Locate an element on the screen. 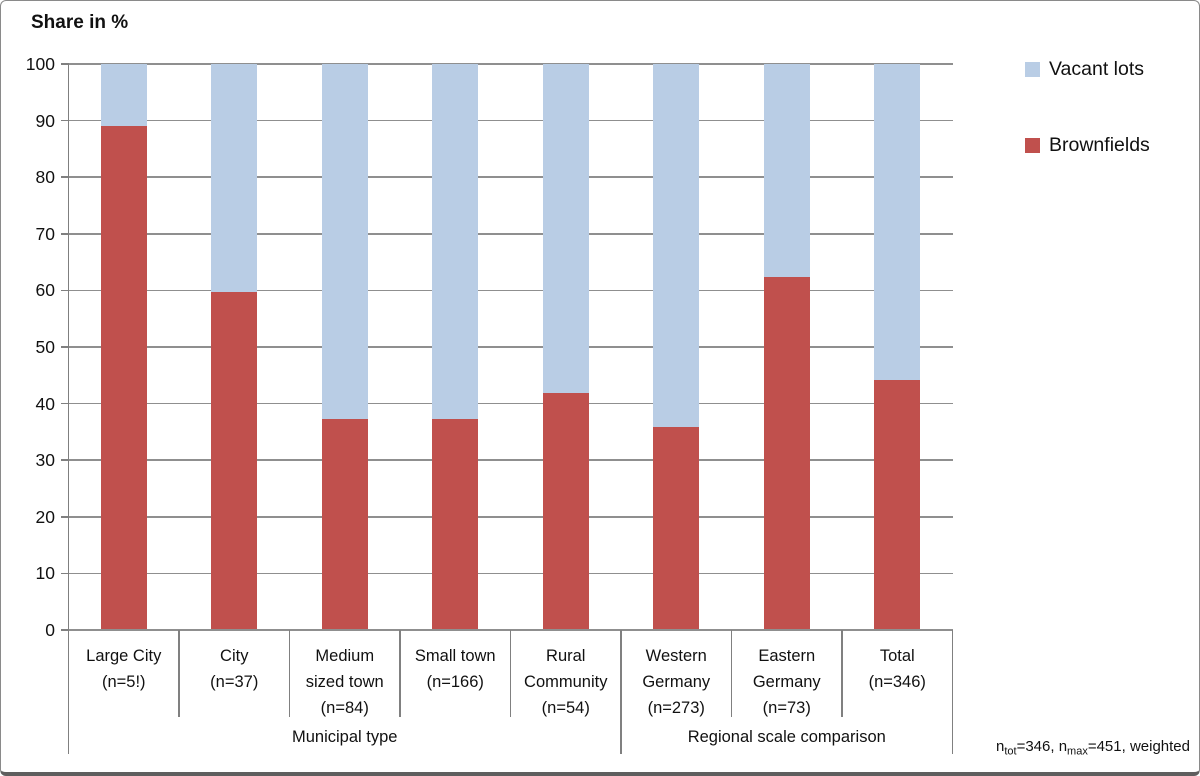  y-axis-tick-label: 30 is located at coordinates (45, 460).